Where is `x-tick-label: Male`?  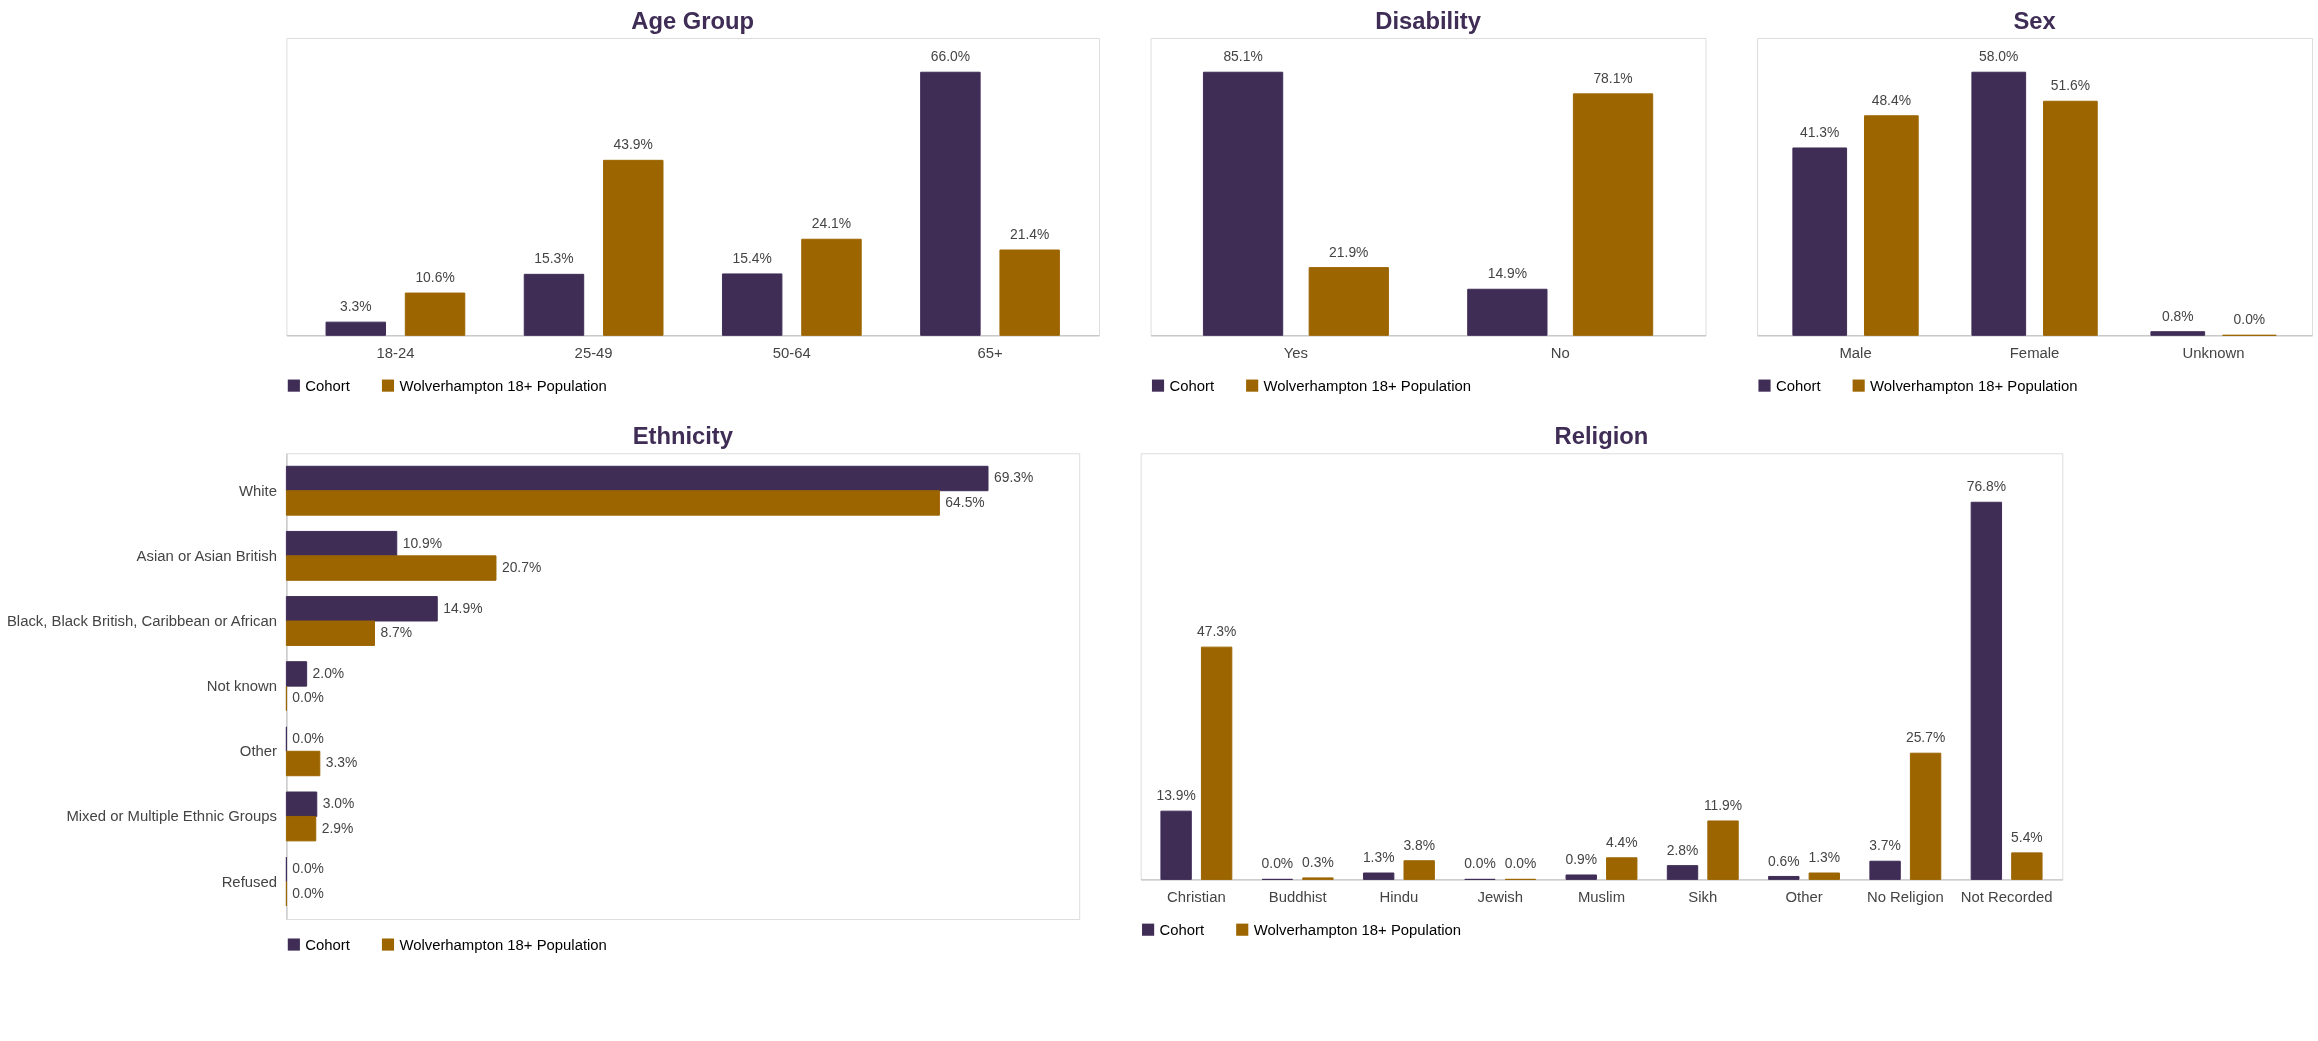 x-tick-label: Male is located at coordinates (1855, 352).